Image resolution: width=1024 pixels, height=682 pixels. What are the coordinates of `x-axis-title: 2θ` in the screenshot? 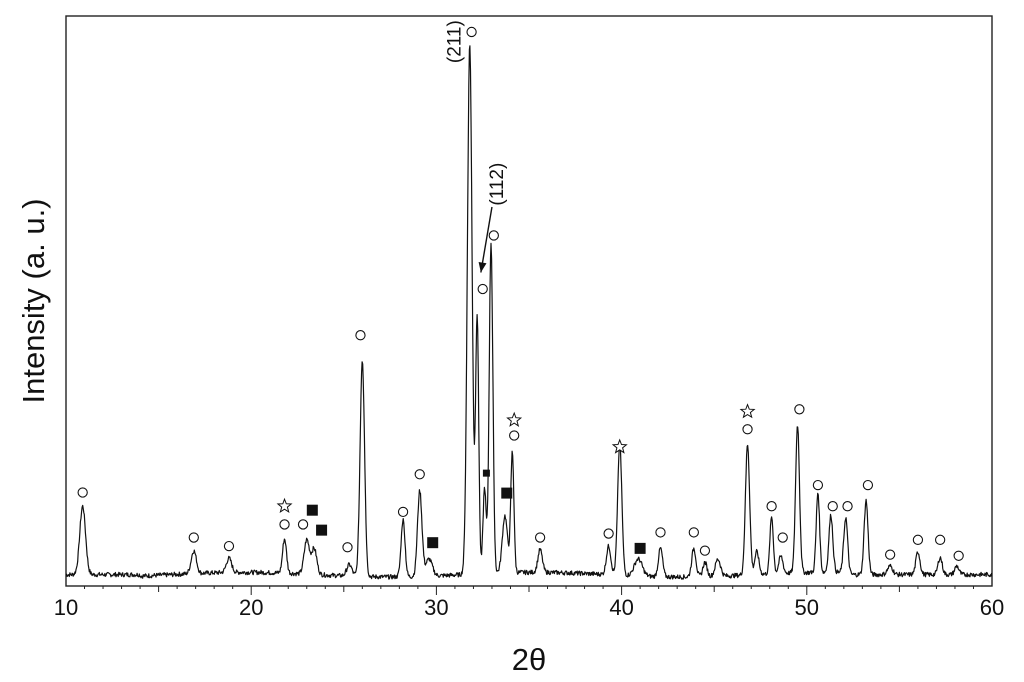 It's located at (529, 659).